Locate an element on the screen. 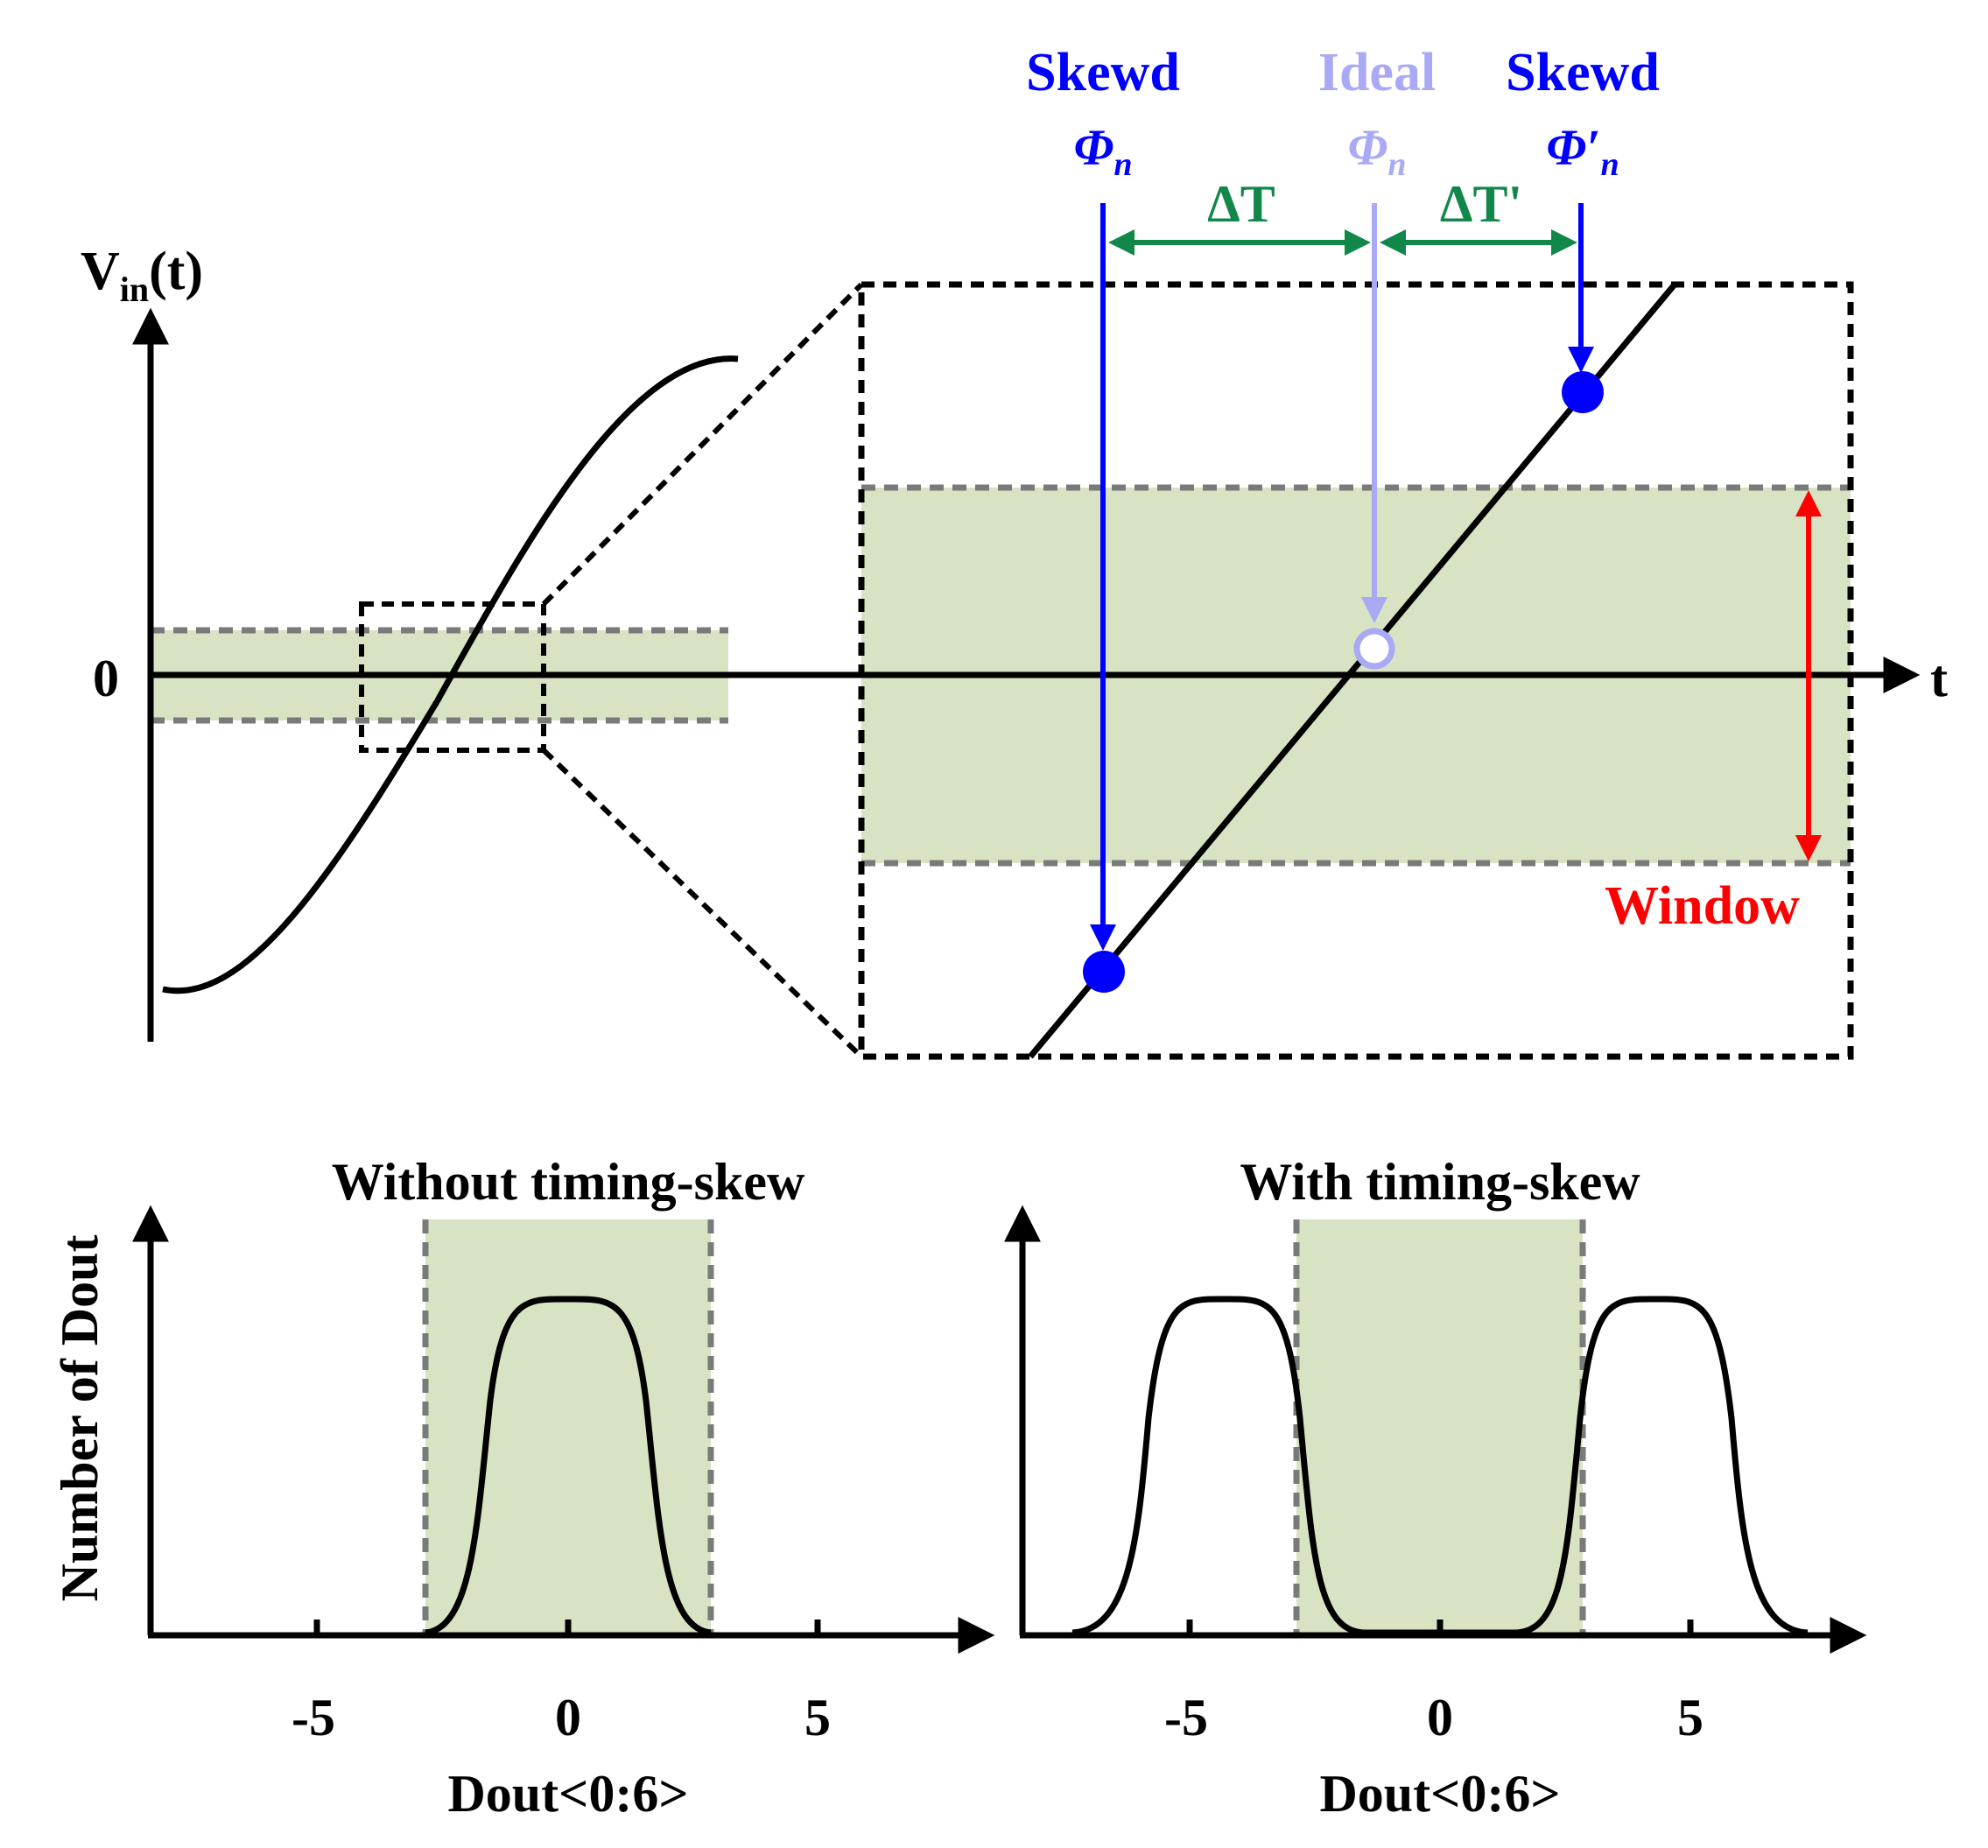 This screenshot has width=1988, height=1848. bl-x-label: Dout<0:6> is located at coordinates (567, 1794).